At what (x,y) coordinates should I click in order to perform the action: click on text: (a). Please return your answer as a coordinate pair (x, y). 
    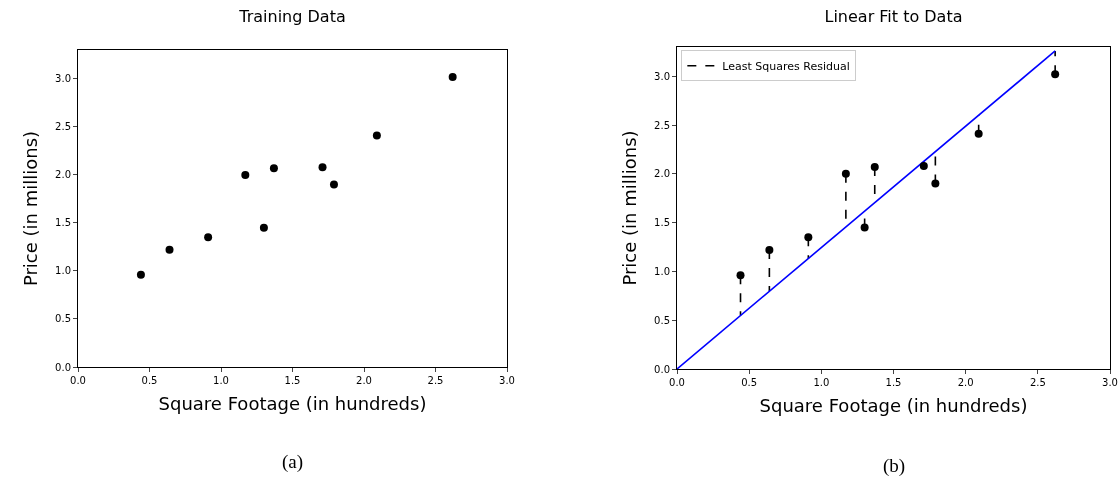
    Looking at the image, I should click on (293, 462).